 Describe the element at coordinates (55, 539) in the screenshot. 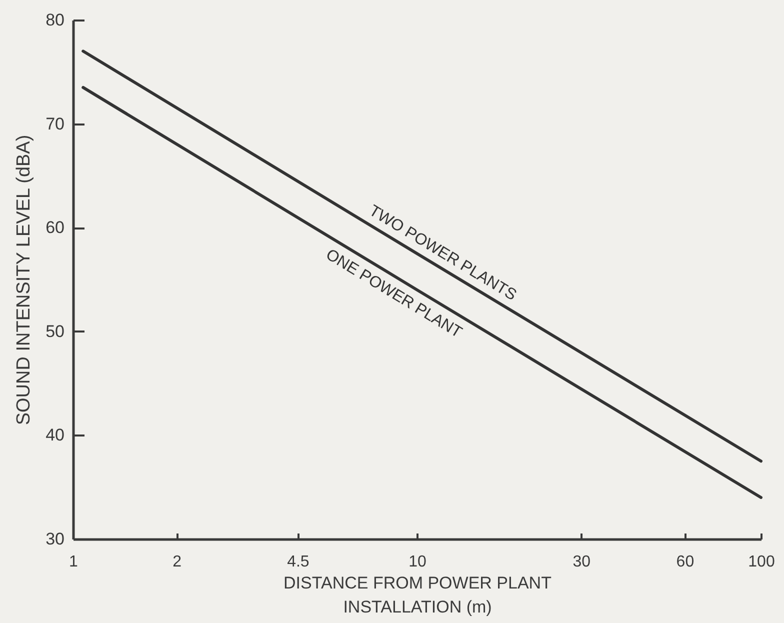

I see `y-tick-label: 30` at that location.